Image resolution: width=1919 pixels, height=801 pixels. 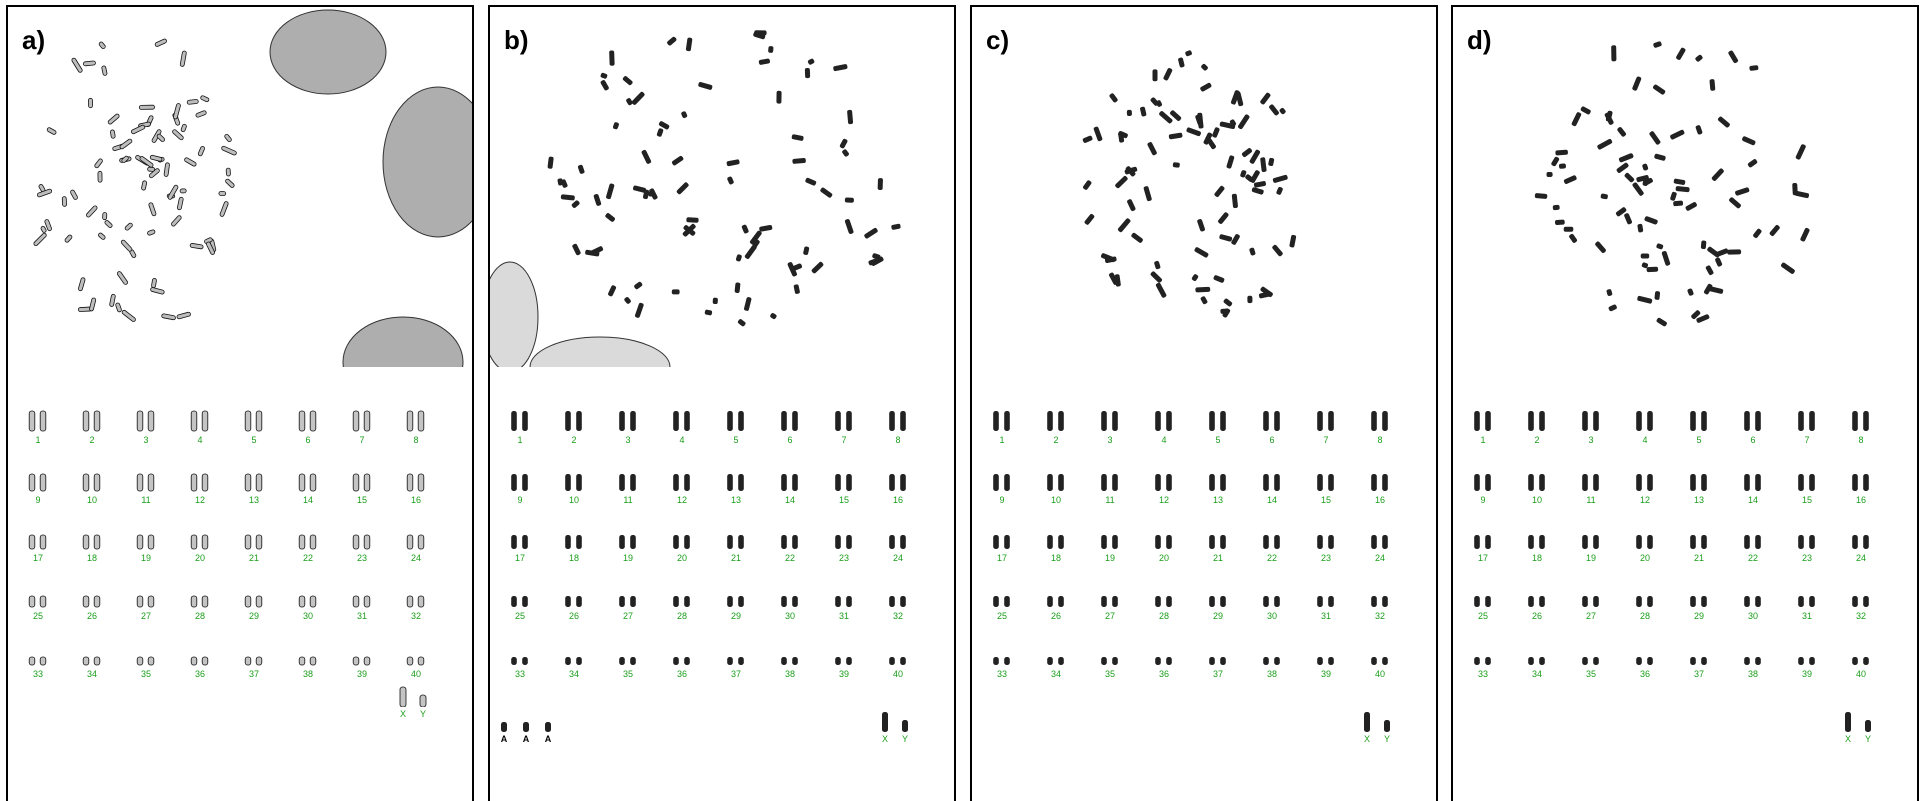 What do you see at coordinates (695, 198) in the screenshot?
I see `metaphase-spread-b` at bounding box center [695, 198].